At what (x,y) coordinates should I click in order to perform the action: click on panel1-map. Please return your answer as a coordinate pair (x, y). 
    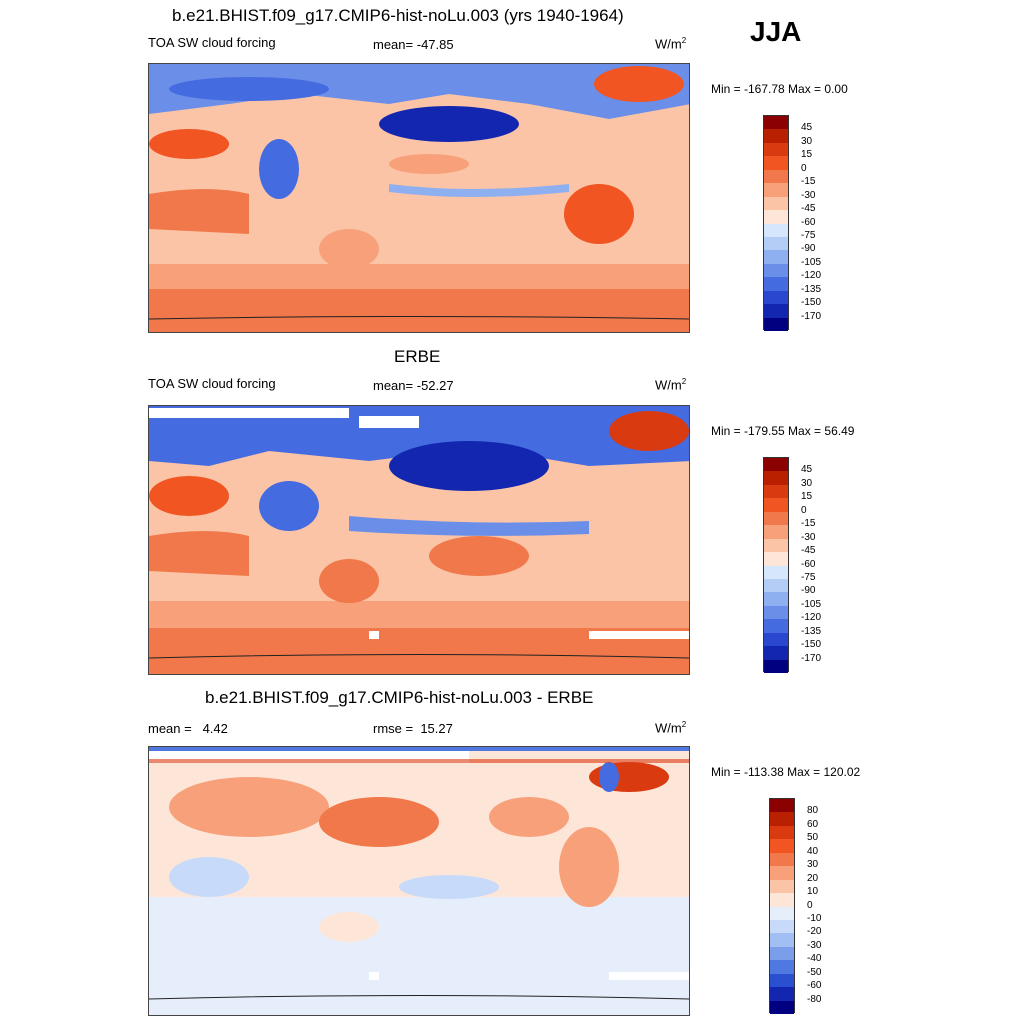
    Looking at the image, I should click on (419, 198).